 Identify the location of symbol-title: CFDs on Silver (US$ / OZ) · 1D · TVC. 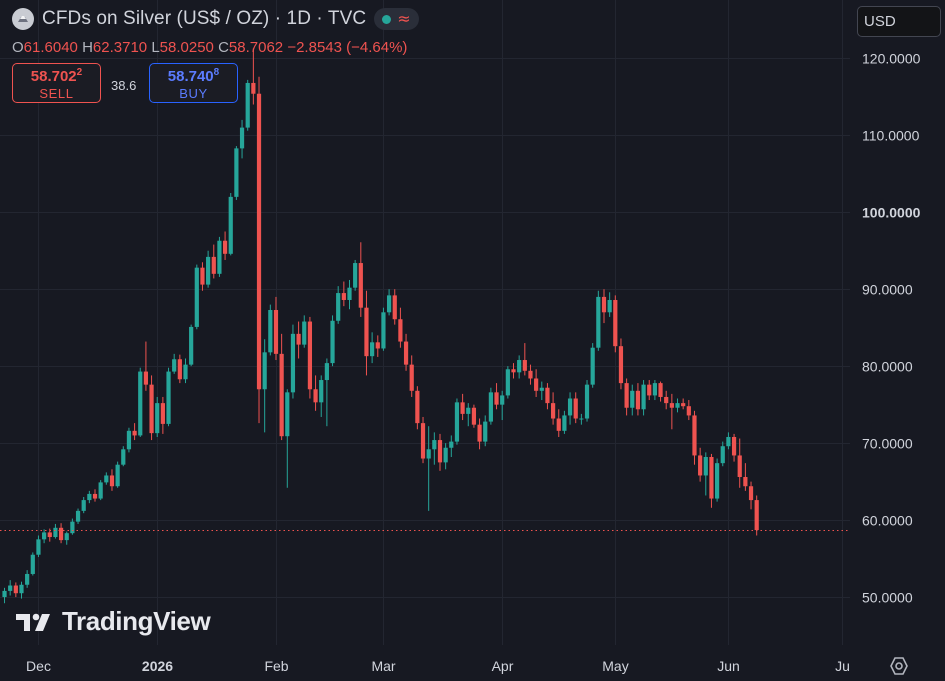
(204, 18).